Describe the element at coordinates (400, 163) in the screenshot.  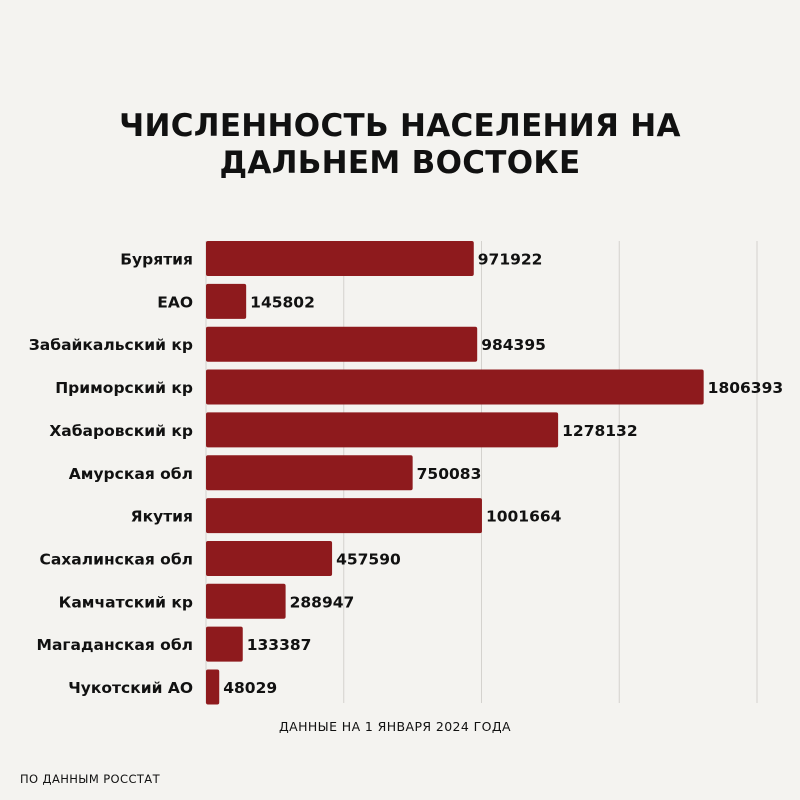
I see `chart-title-line-2: ДАЛЬНЕМ ВОСТОКЕ` at that location.